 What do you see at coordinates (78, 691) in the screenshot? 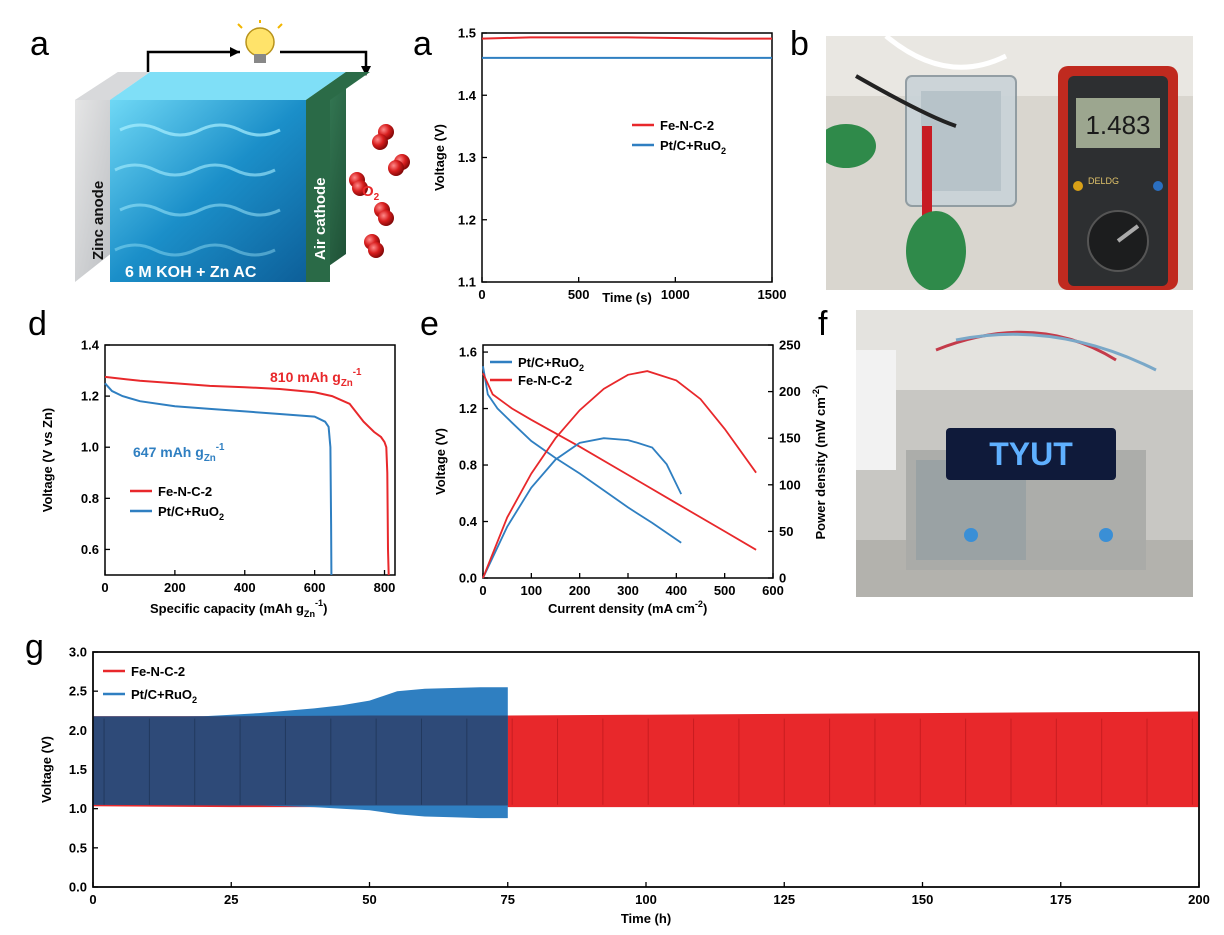
I see `y-tick-label: 2.5` at bounding box center [78, 691].